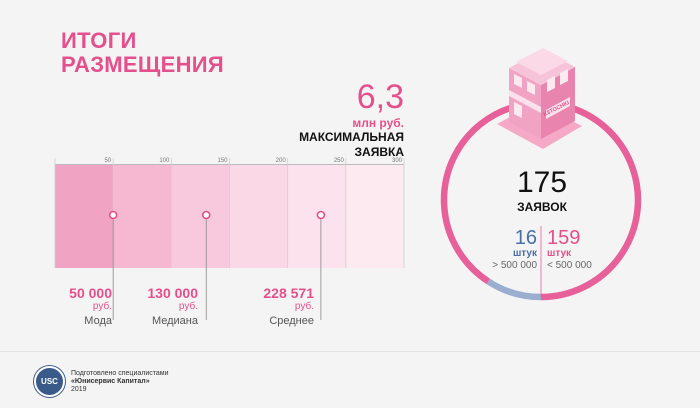 This screenshot has height=408, width=700. I want to click on stat-median: 130 000 руб. Медиана, so click(172, 307).